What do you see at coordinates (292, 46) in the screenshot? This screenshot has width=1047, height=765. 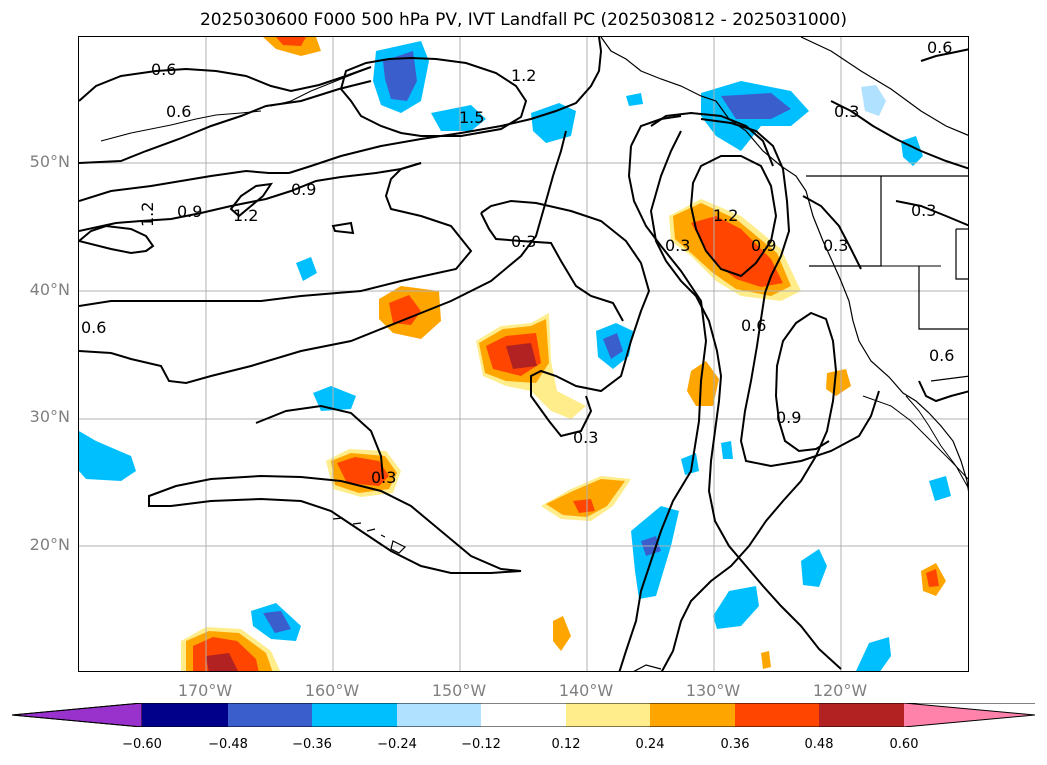 I see `pos-region-top` at bounding box center [292, 46].